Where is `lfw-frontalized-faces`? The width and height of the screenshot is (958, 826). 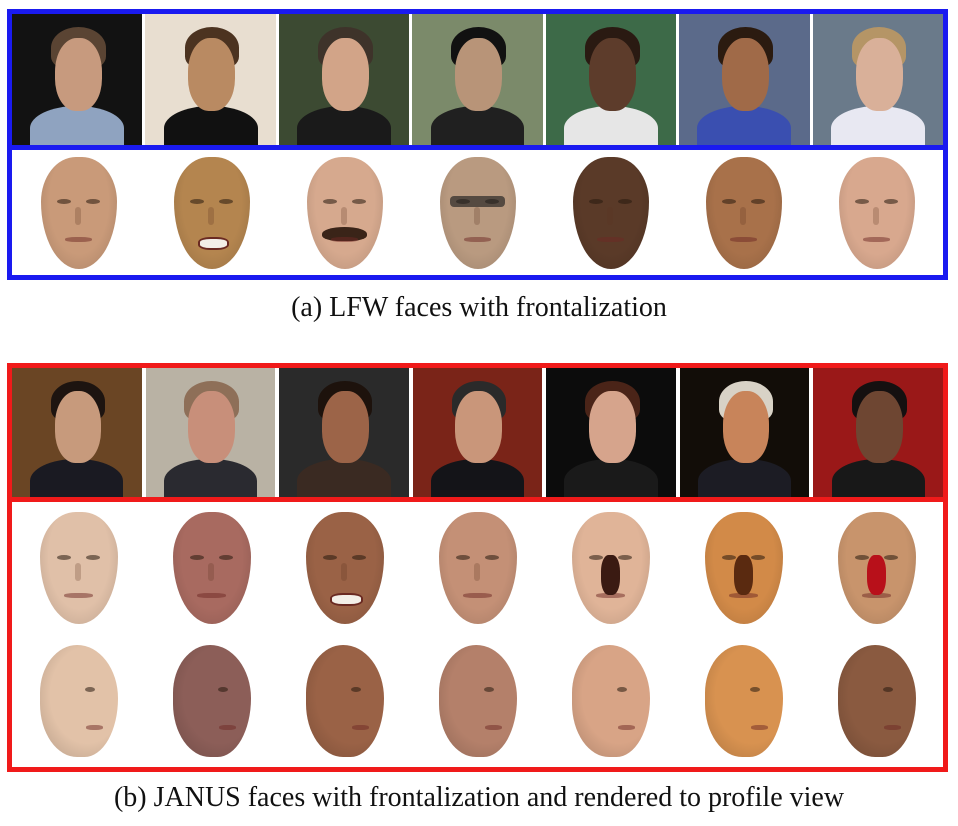 lfw-frontalized-faces is located at coordinates (477, 212).